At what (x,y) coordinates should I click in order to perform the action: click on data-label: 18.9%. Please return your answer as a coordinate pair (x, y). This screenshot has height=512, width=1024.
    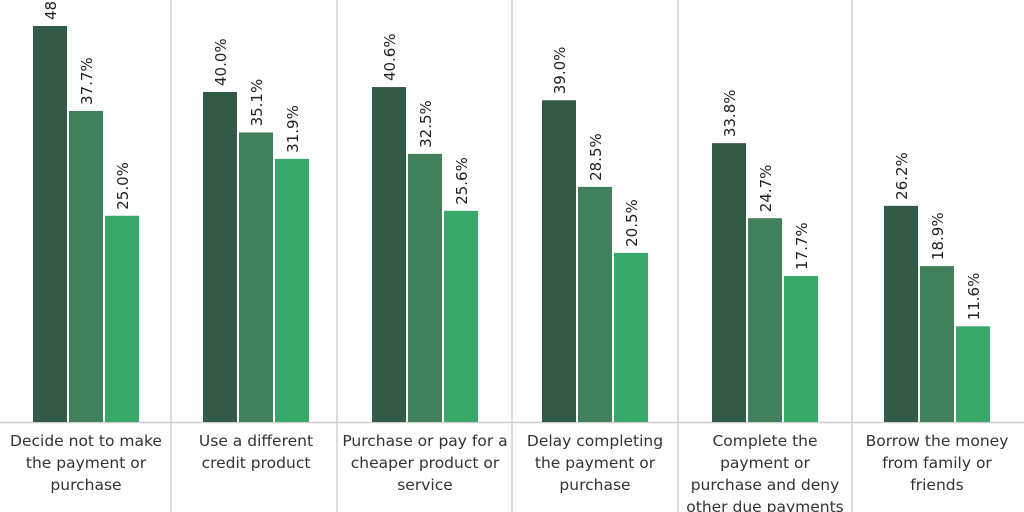
    Looking at the image, I should click on (938, 236).